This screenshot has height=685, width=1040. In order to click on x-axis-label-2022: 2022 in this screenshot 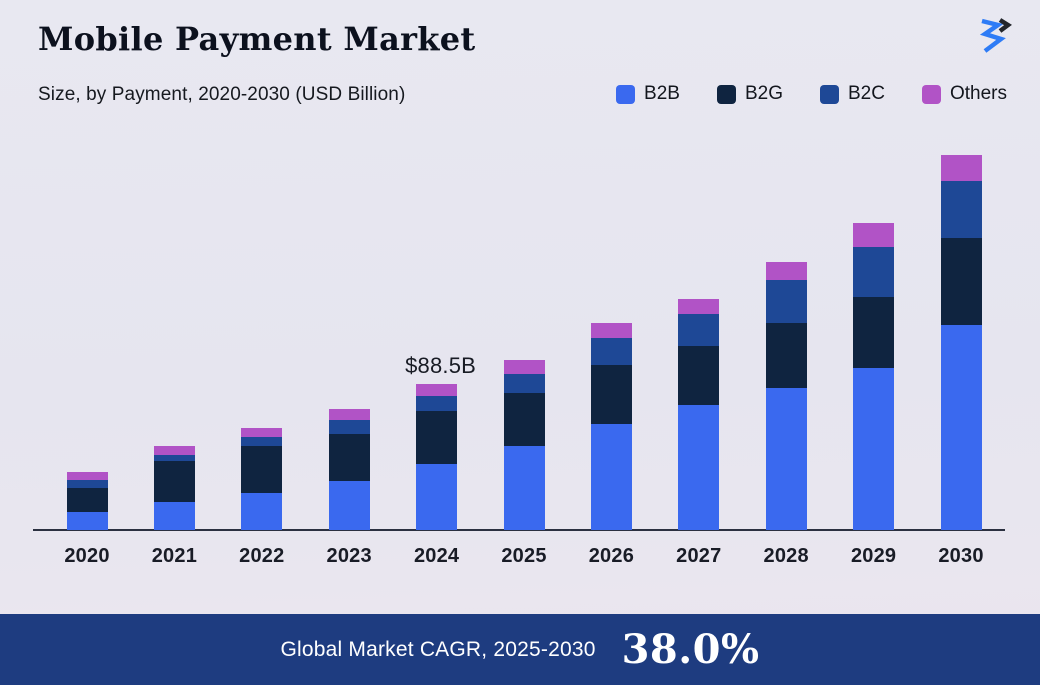, I will do `click(262, 556)`.